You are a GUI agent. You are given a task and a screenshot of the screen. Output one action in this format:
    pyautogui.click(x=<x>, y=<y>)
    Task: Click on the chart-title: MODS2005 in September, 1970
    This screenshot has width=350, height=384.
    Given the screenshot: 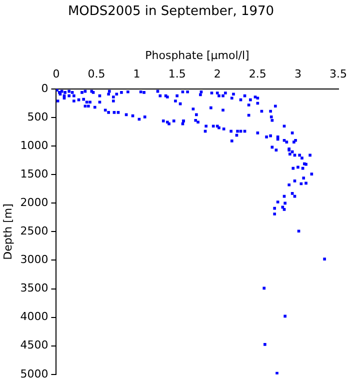 What is the action you would take?
    pyautogui.click(x=171, y=12)
    